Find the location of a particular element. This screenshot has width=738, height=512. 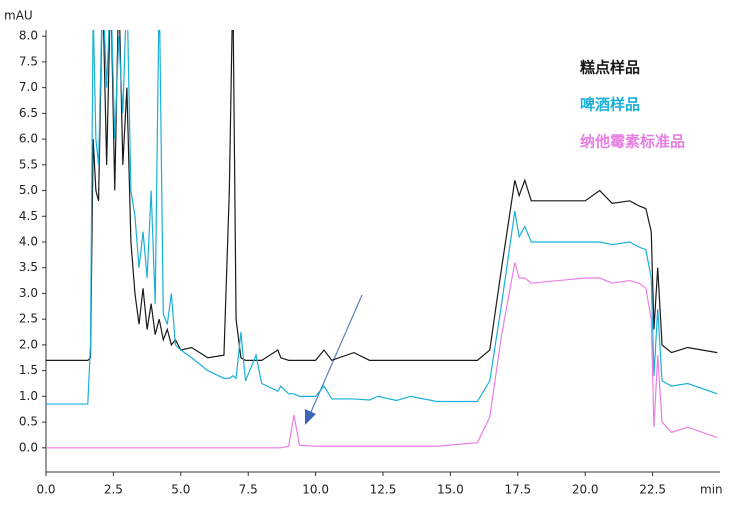

y-tick-label: 8.0 is located at coordinates (28, 36).